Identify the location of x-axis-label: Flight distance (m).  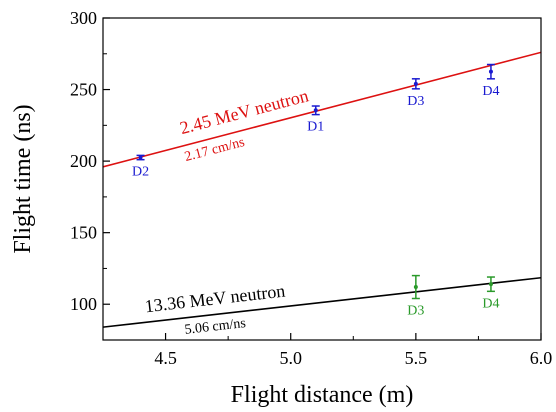
(322, 395).